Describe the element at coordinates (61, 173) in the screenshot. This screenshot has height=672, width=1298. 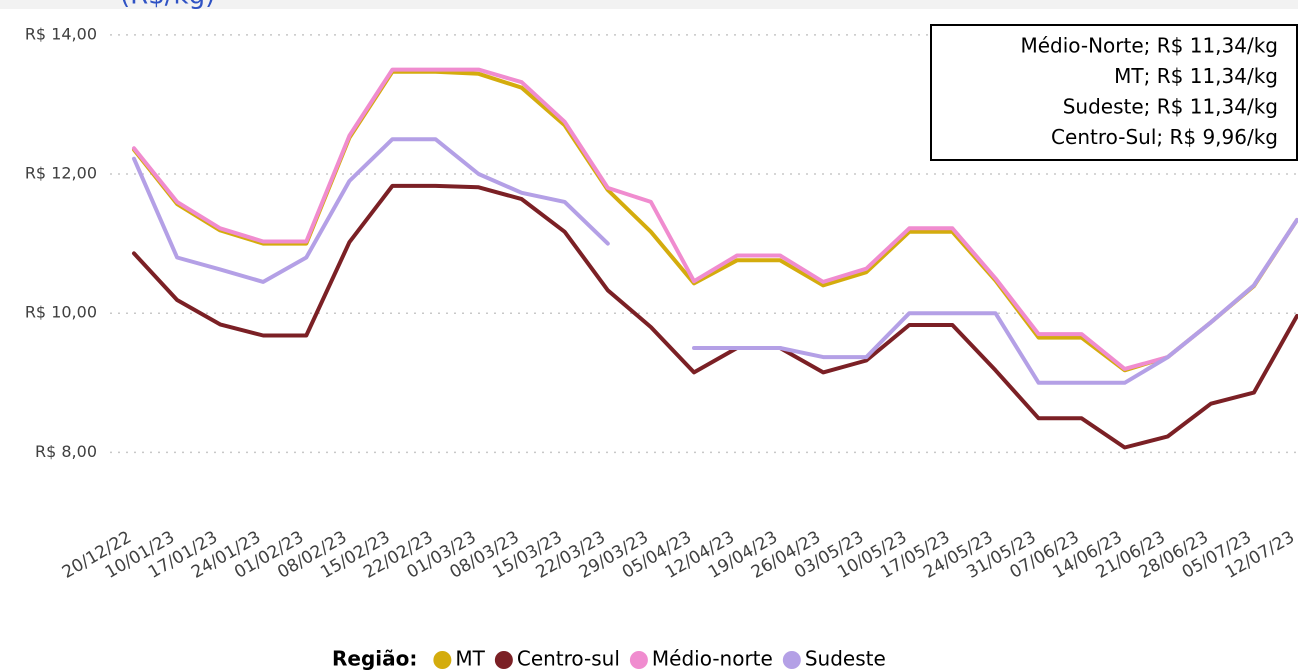
I see `y-tick-label: R$ 12,00` at that location.